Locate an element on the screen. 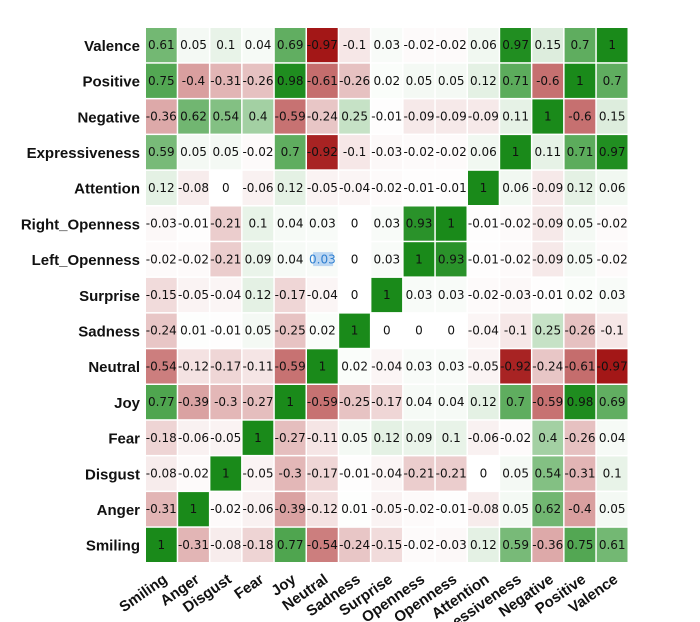 The height and width of the screenshot is (622, 700). cell-value-label: 0.11 is located at coordinates (547, 152).